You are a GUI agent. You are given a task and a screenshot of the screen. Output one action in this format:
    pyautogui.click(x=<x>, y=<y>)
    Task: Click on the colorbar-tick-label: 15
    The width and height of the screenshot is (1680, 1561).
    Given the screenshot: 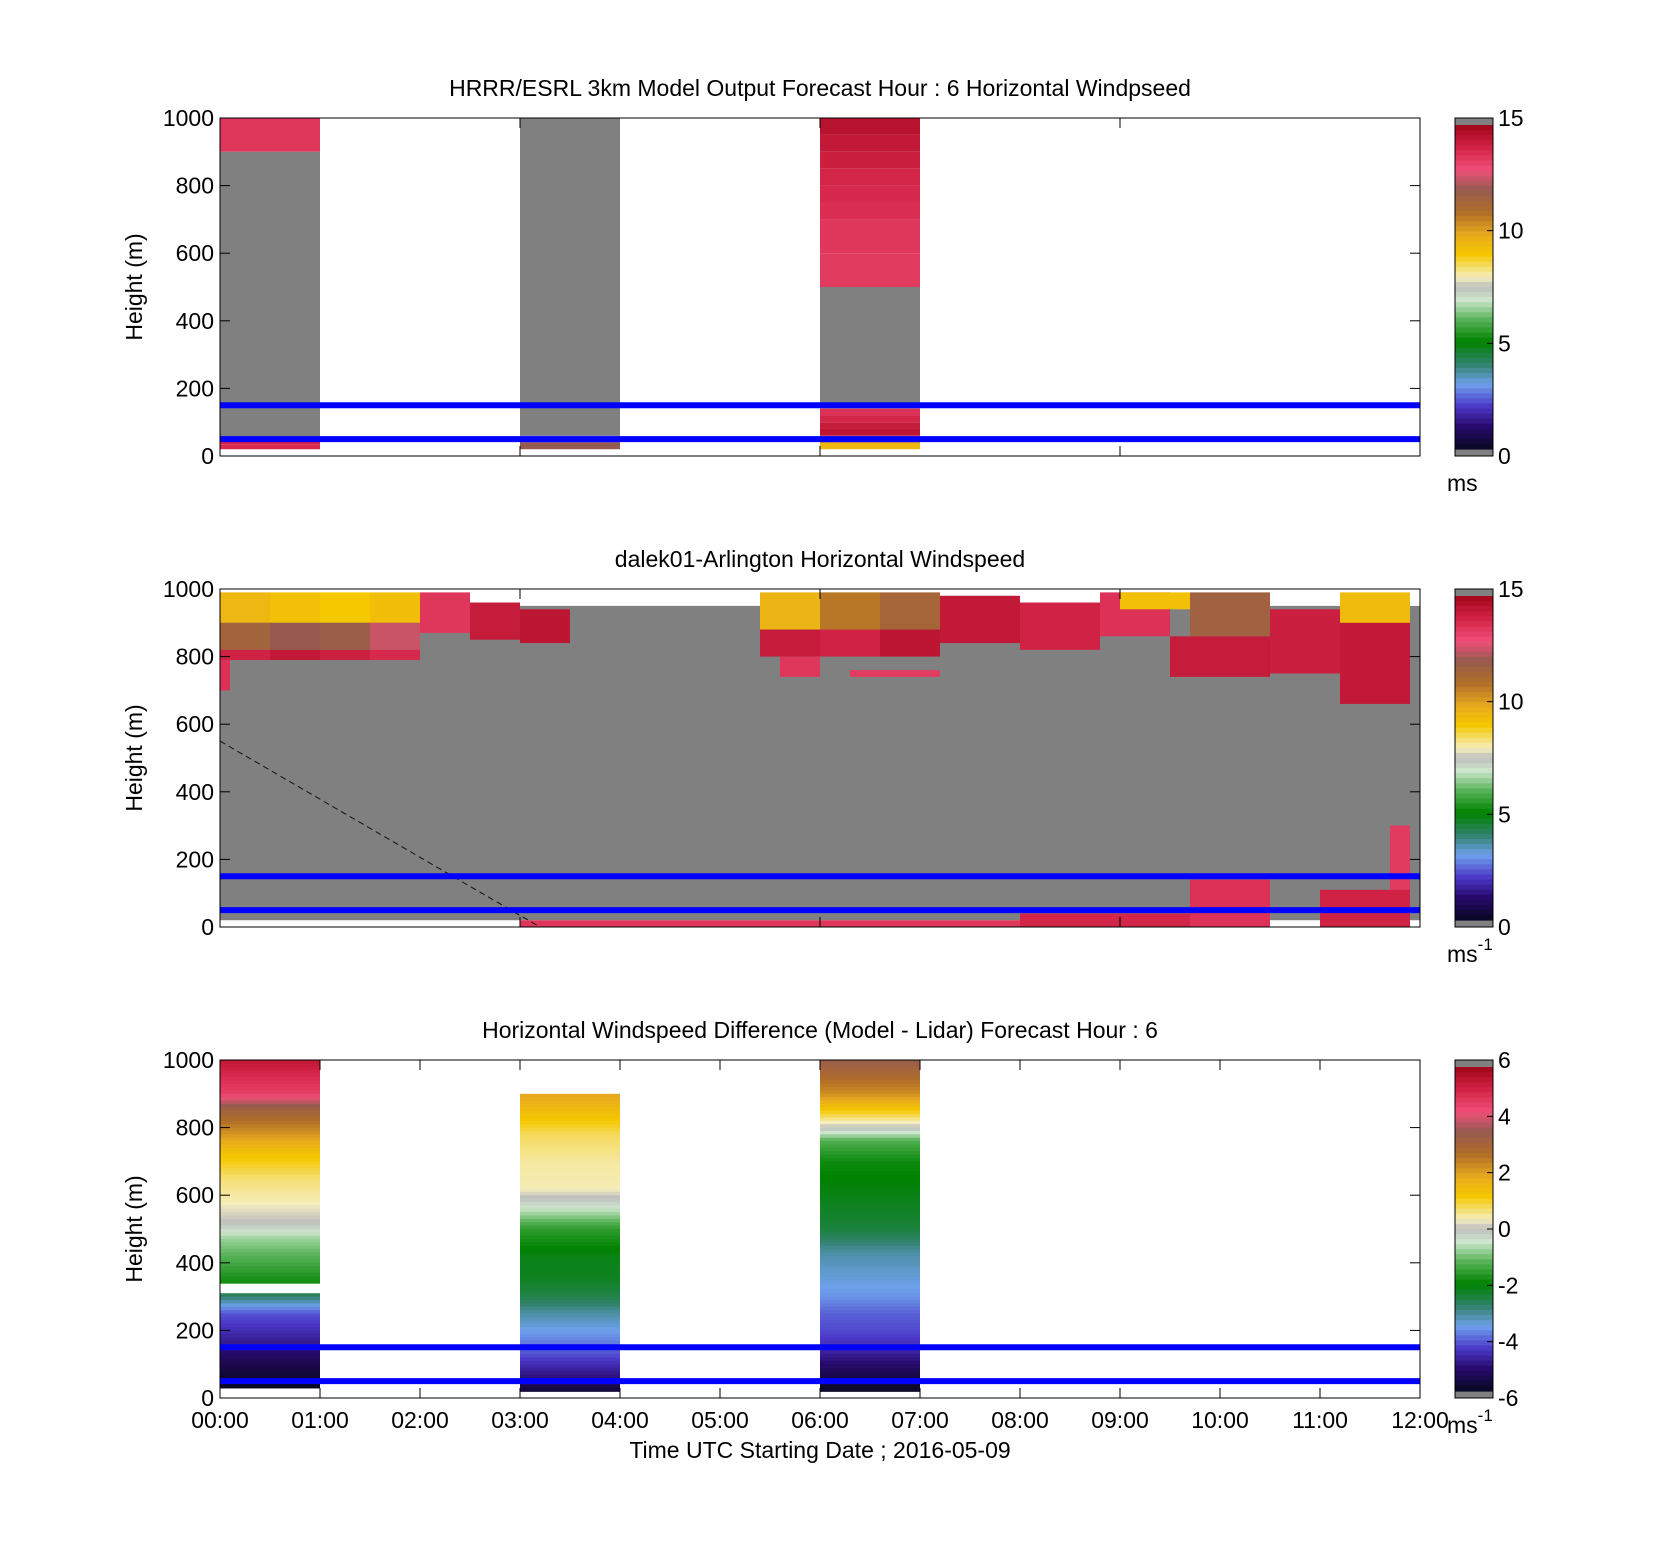 What is the action you would take?
    pyautogui.click(x=1511, y=118)
    